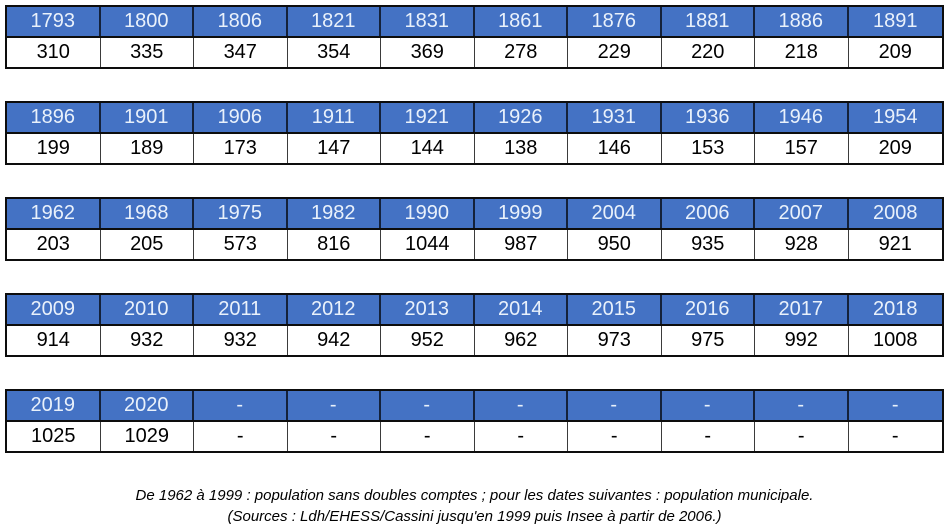 This screenshot has width=949, height=527. What do you see at coordinates (54, 309) in the screenshot?
I see `year-header-cell: 2009` at bounding box center [54, 309].